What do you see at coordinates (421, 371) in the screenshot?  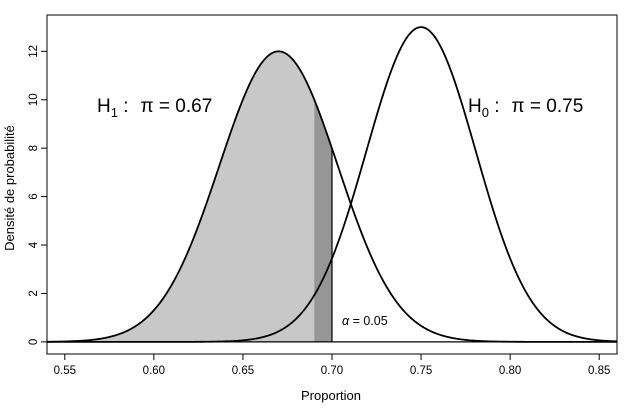 I see `x-tick-label: 0.75` at bounding box center [421, 371].